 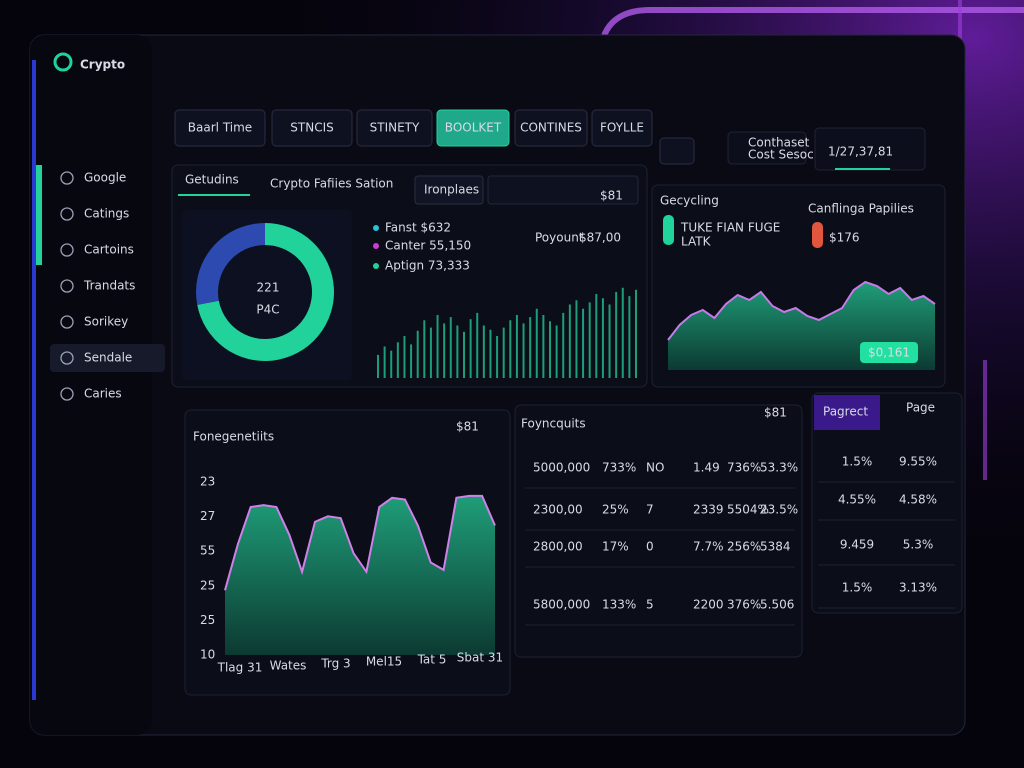 I want to click on nav-item: Trandats, so click(x=109, y=286).